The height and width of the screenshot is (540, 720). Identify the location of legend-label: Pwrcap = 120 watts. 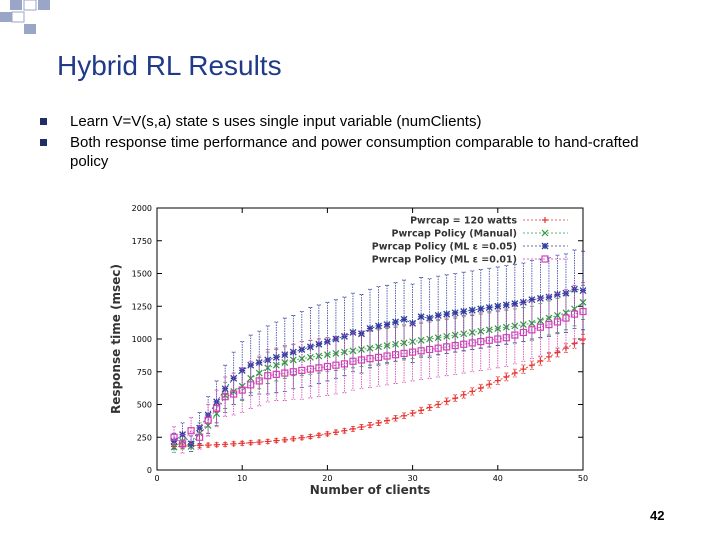
(463, 221).